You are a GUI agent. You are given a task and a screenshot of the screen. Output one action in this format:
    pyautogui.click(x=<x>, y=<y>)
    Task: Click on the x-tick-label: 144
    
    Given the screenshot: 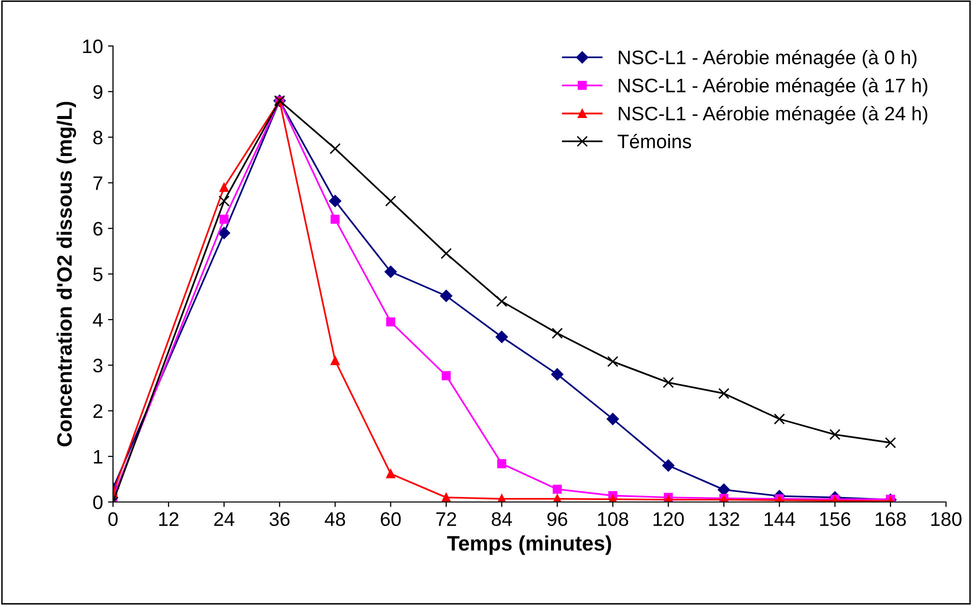 What is the action you would take?
    pyautogui.click(x=780, y=519)
    